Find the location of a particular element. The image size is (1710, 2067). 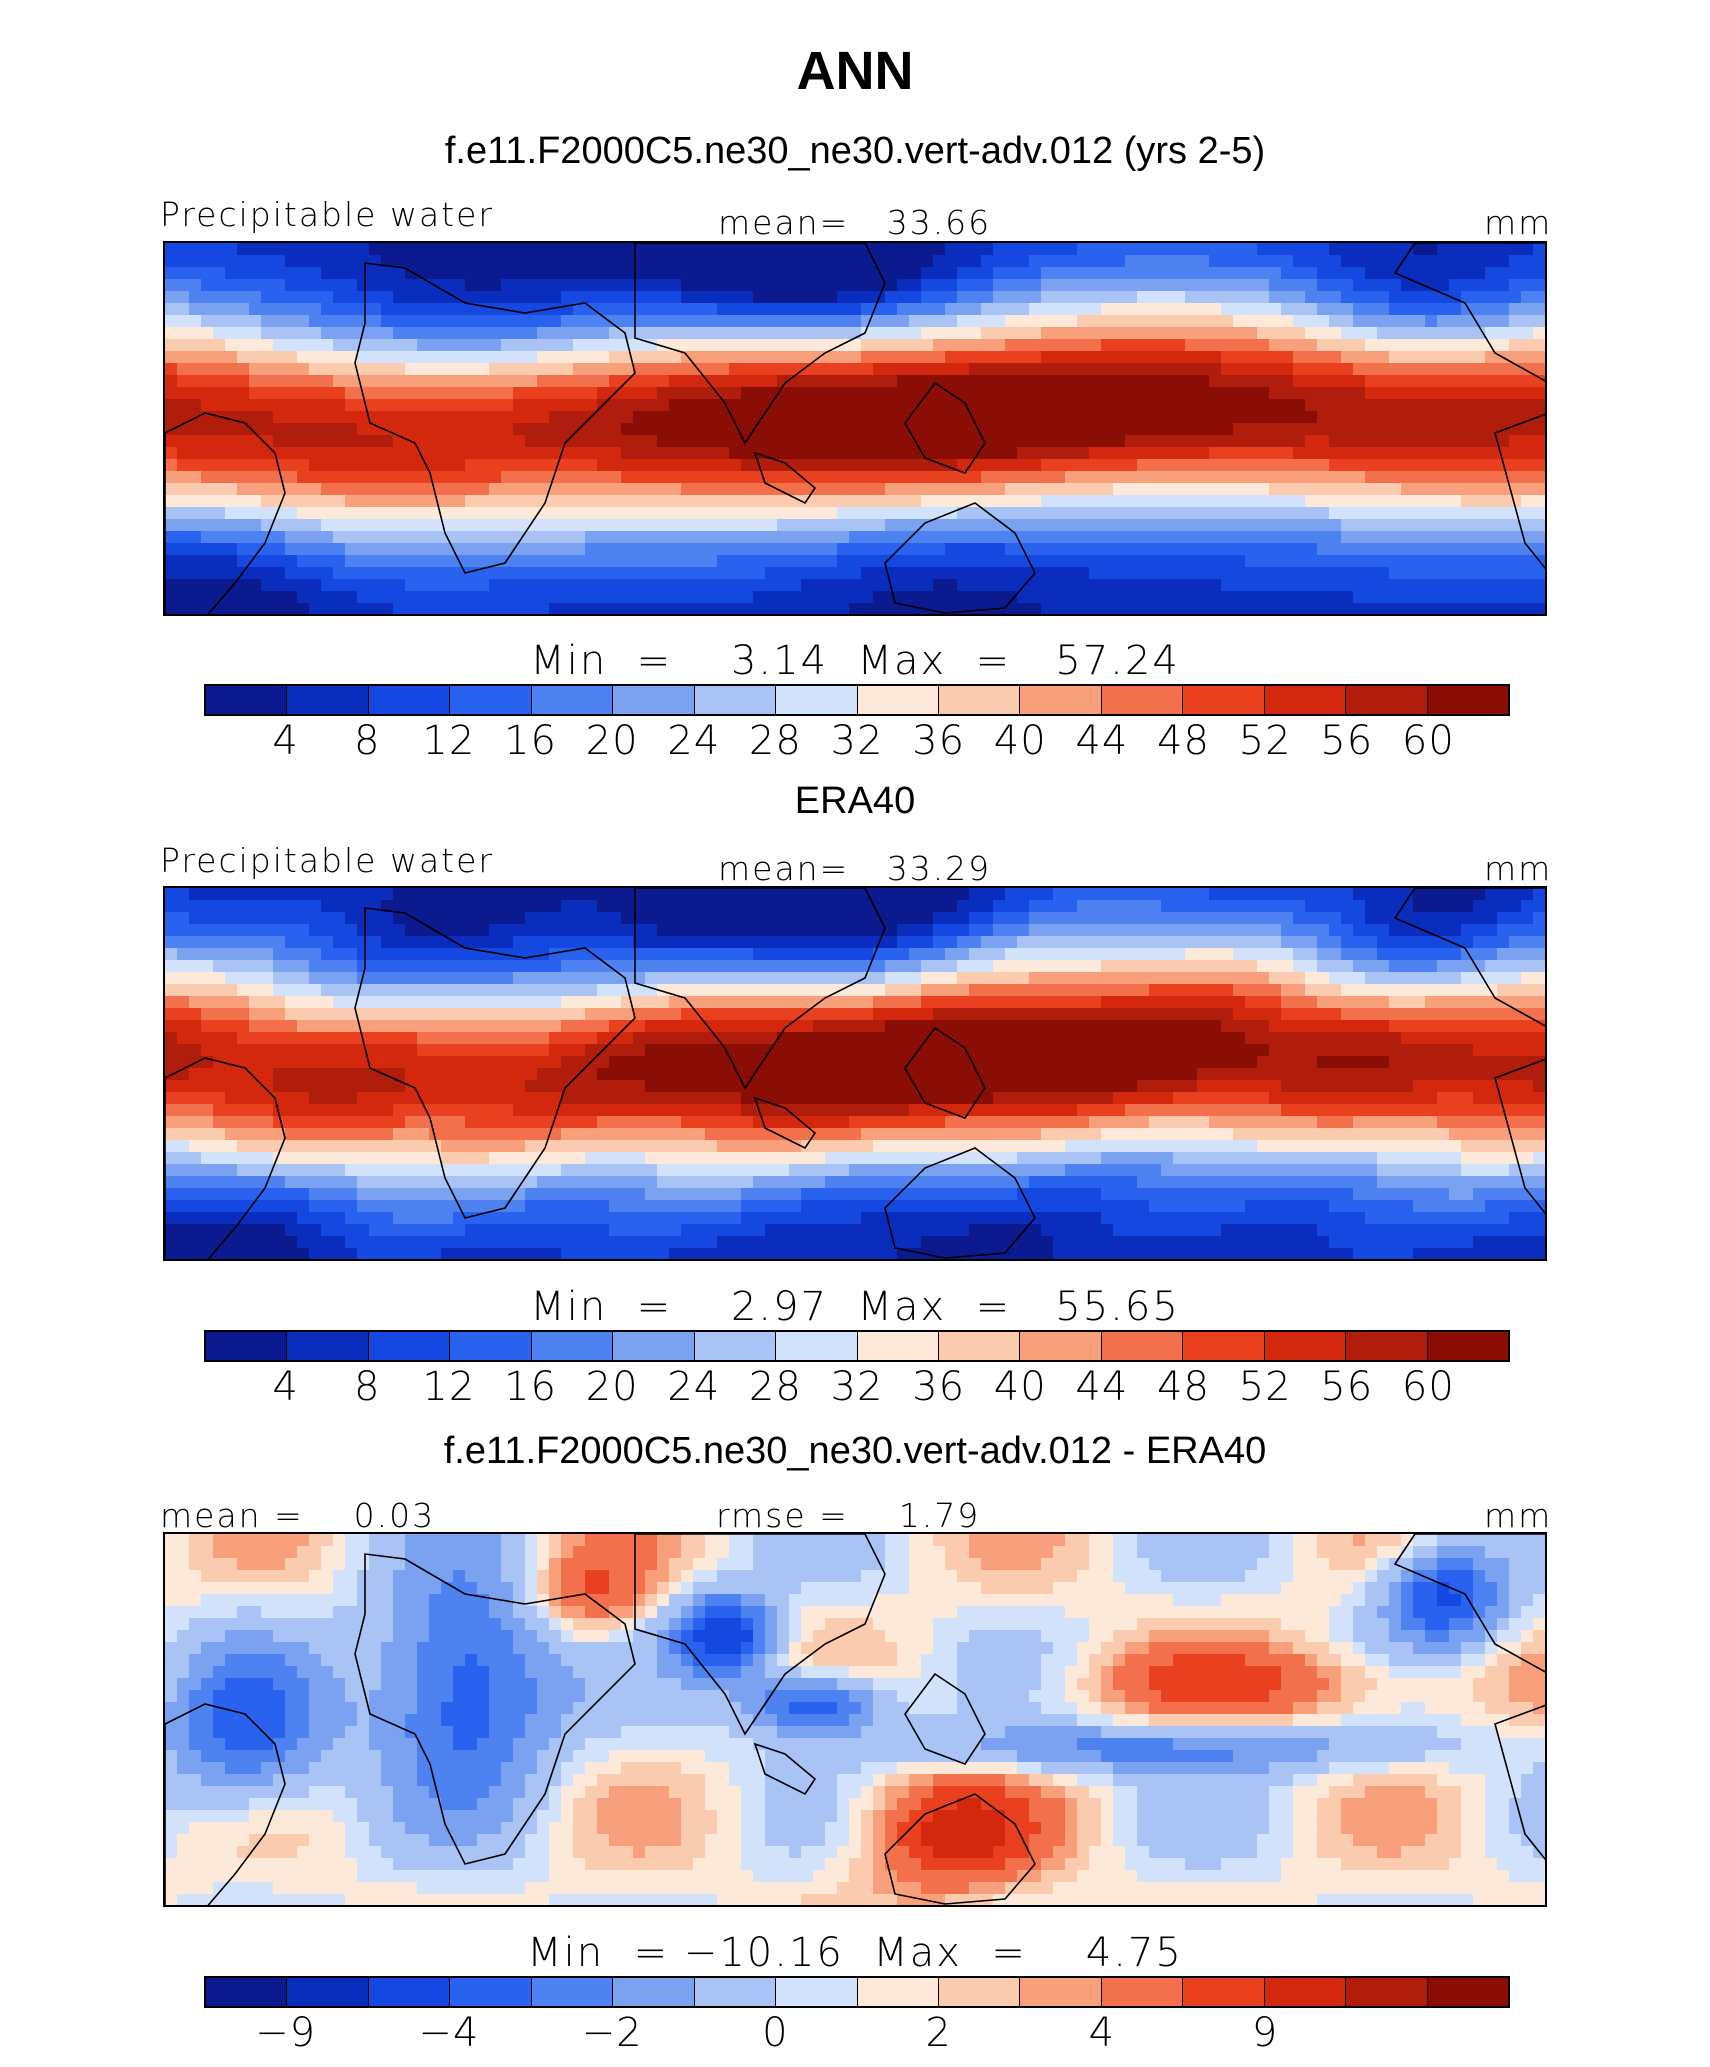

colorbar-tick-label: 20 is located at coordinates (612, 741).